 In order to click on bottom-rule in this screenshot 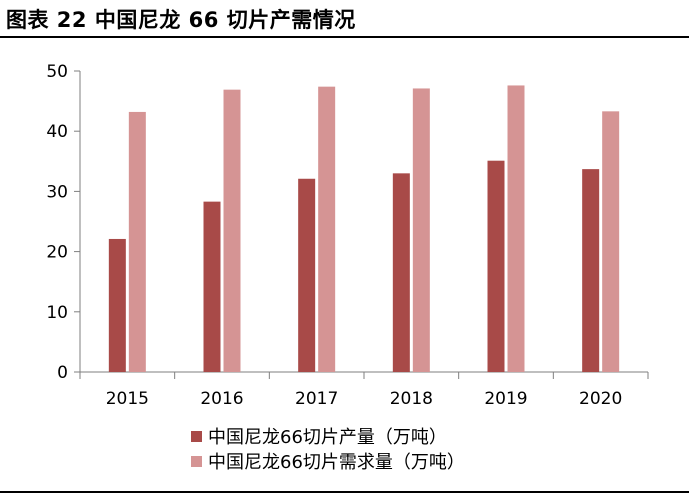, I will do `click(344, 492)`.